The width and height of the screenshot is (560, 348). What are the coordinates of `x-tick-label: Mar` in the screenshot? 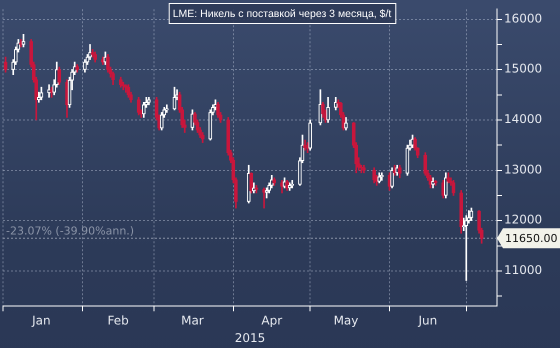 It's located at (192, 321).